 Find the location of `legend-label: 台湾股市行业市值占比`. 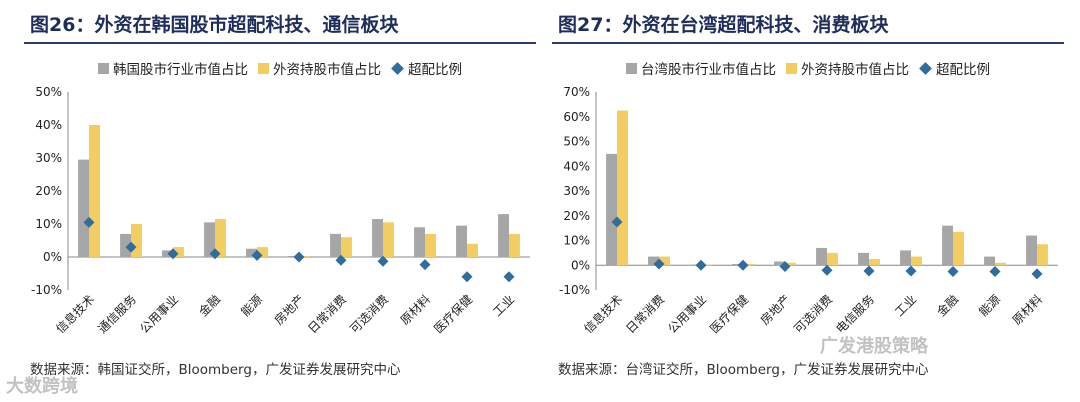

legend-label: 台湾股市行业市值占比 is located at coordinates (708, 70).